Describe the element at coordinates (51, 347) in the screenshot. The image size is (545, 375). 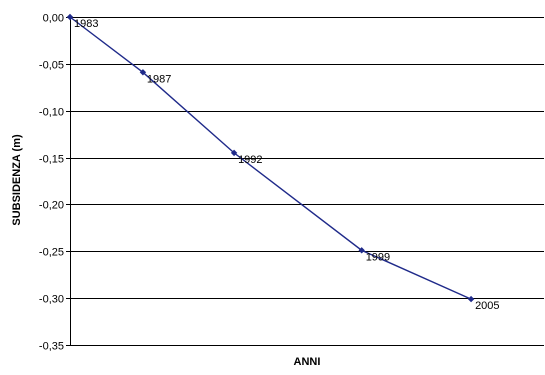
I see `y-tick-label: -0,35` at that location.